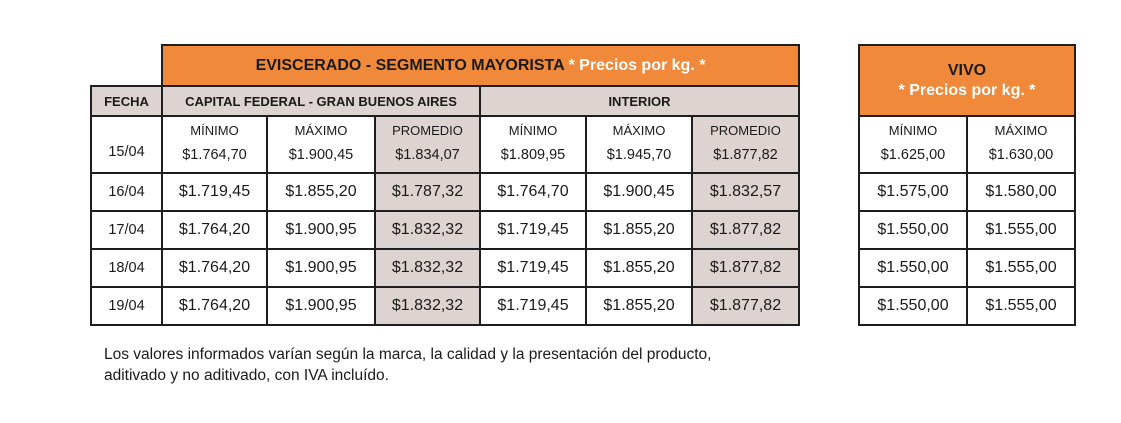 This screenshot has height=423, width=1121. What do you see at coordinates (1021, 130) in the screenshot?
I see `col-header-vivo-max: MÁXIMO` at bounding box center [1021, 130].